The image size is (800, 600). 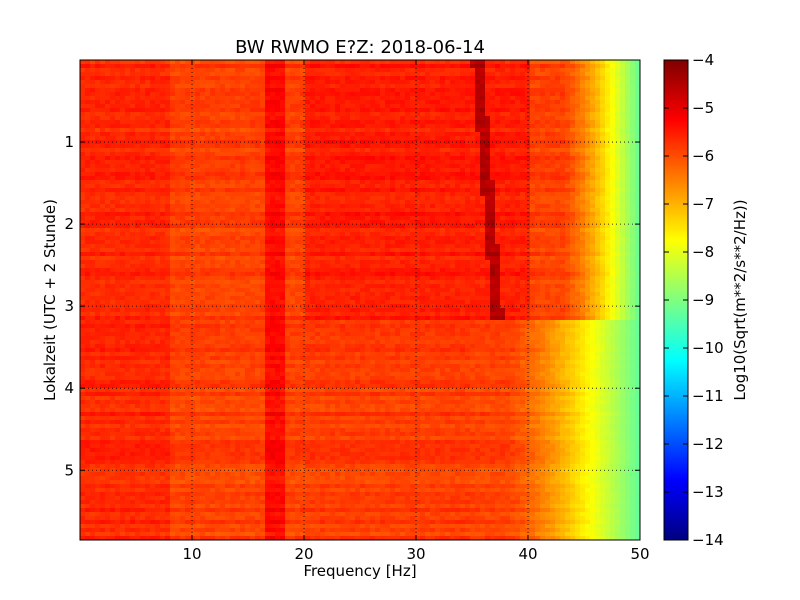 What do you see at coordinates (708, 540) in the screenshot?
I see `colorbar-tick-label: −14` at bounding box center [708, 540].